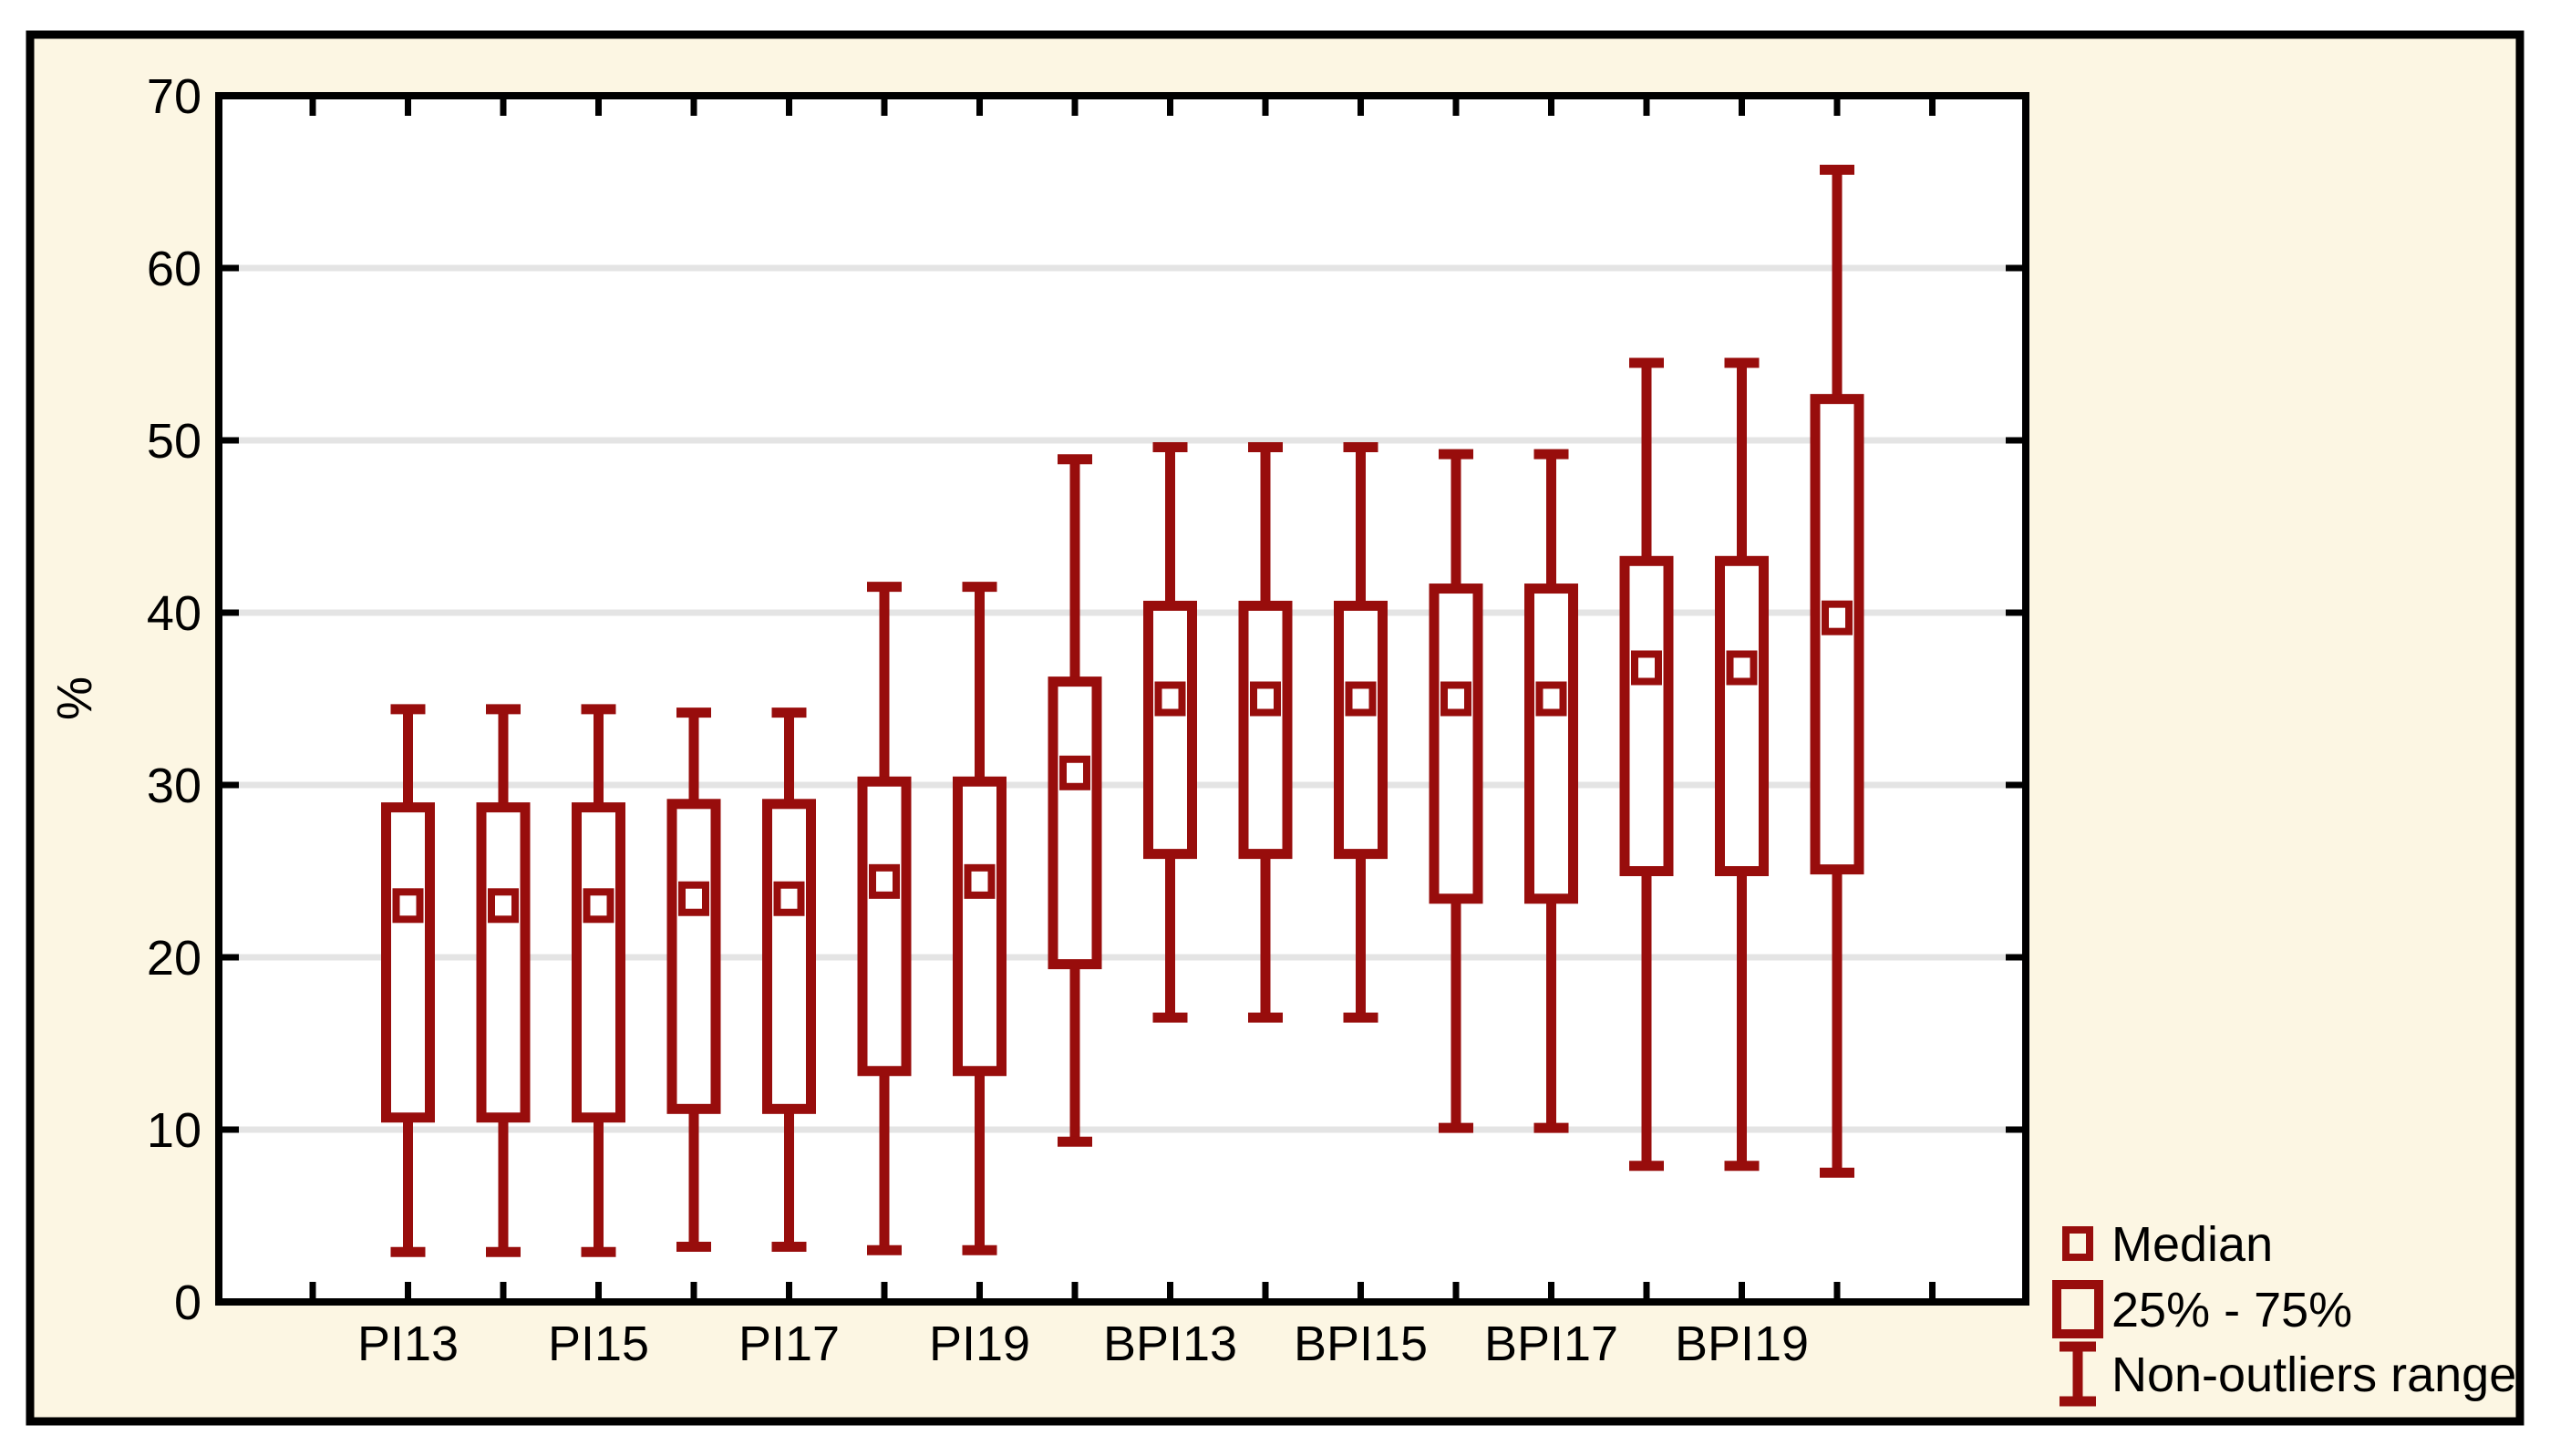  What do you see at coordinates (789, 898) in the screenshot?
I see `median-marker-PI17` at bounding box center [789, 898].